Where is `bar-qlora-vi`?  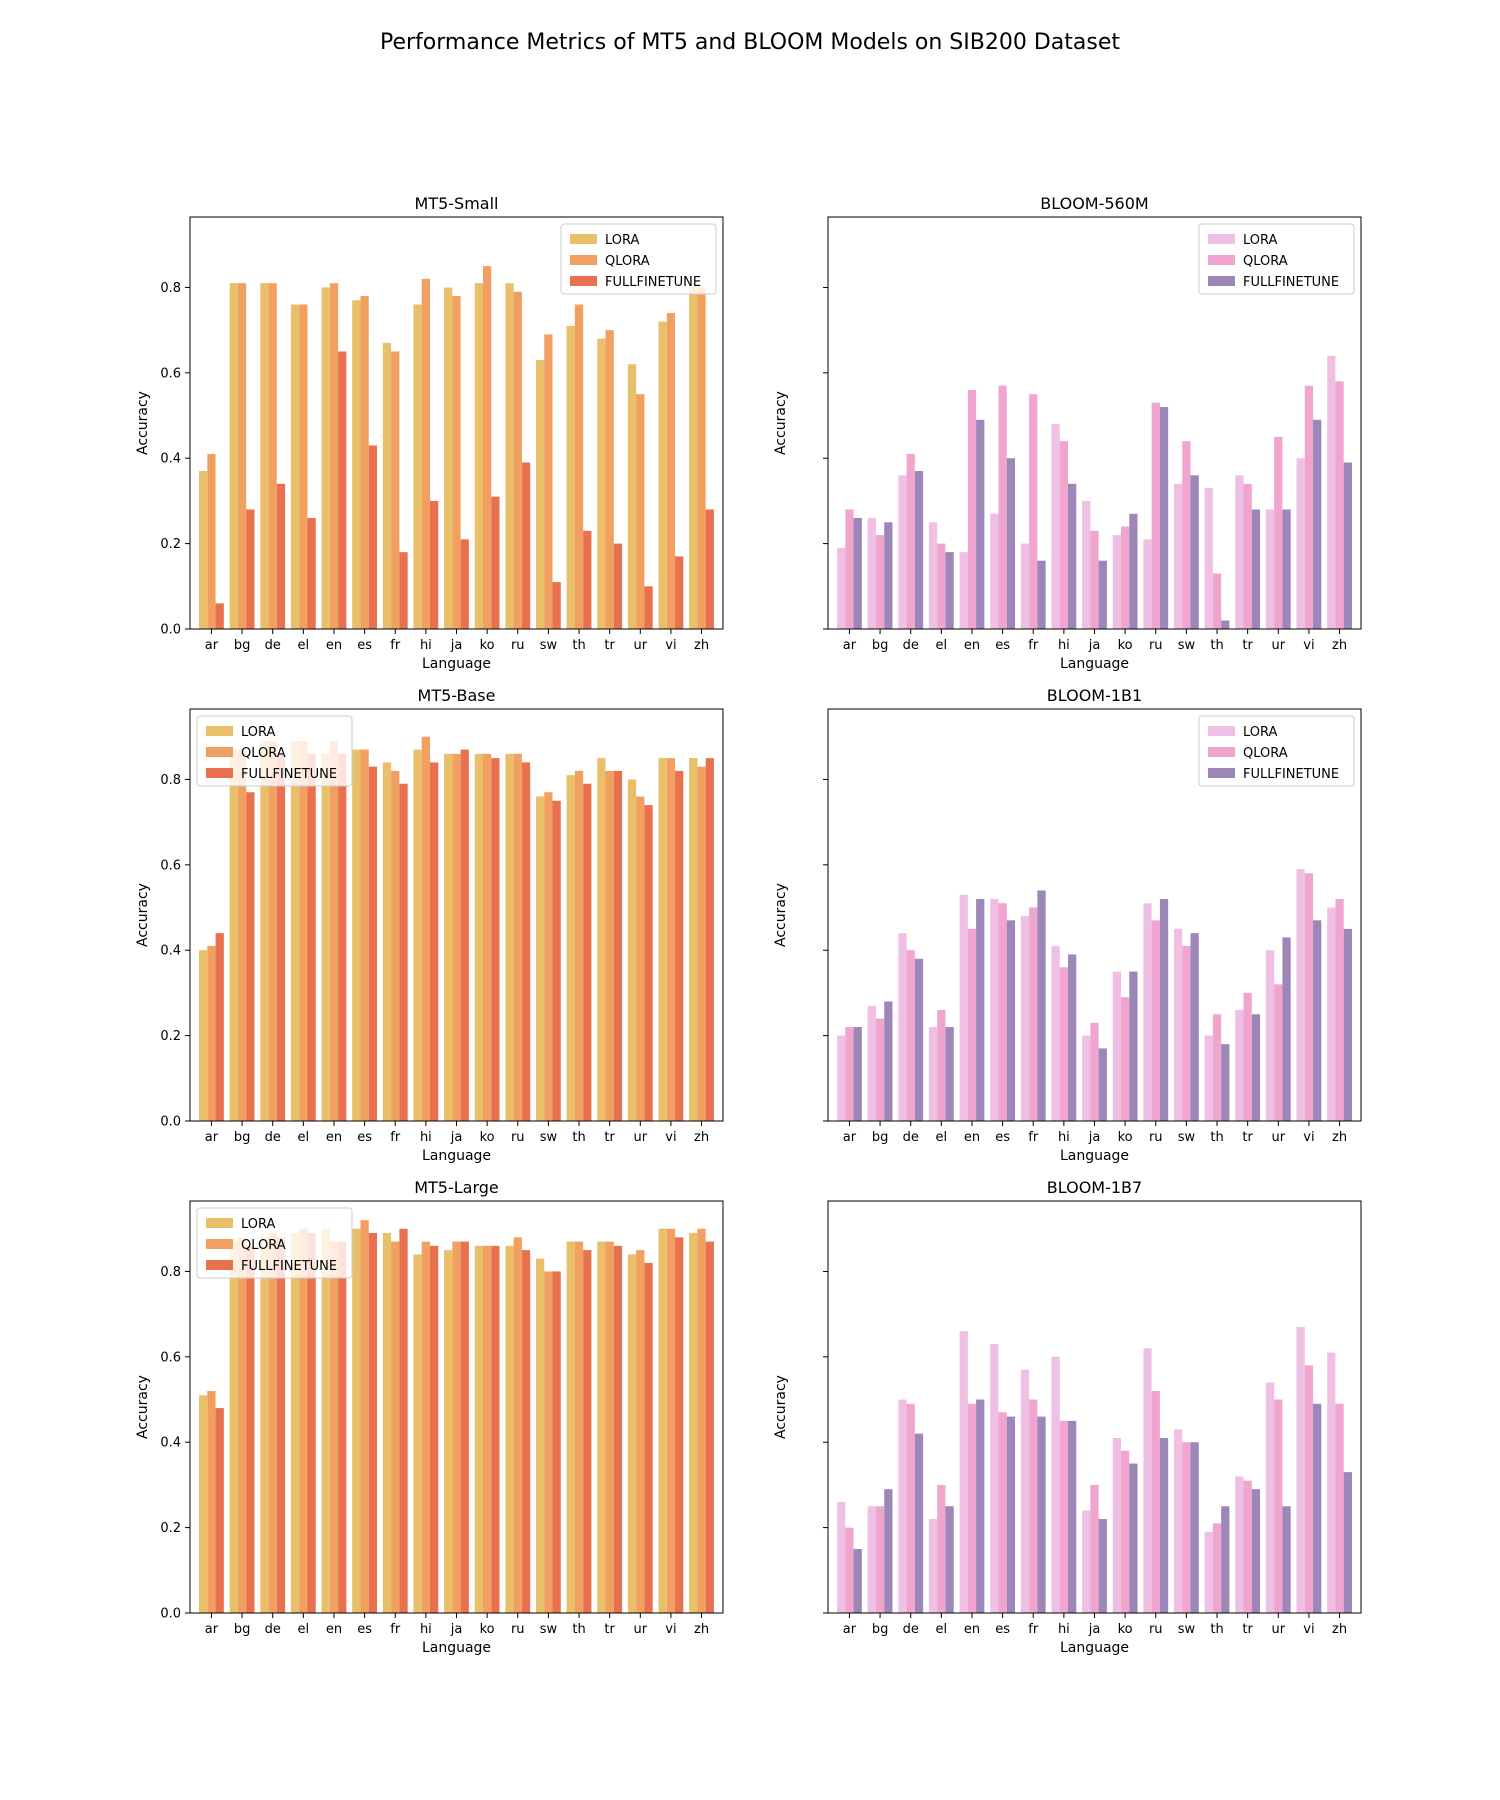
bar-qlora-vi is located at coordinates (1309, 1489).